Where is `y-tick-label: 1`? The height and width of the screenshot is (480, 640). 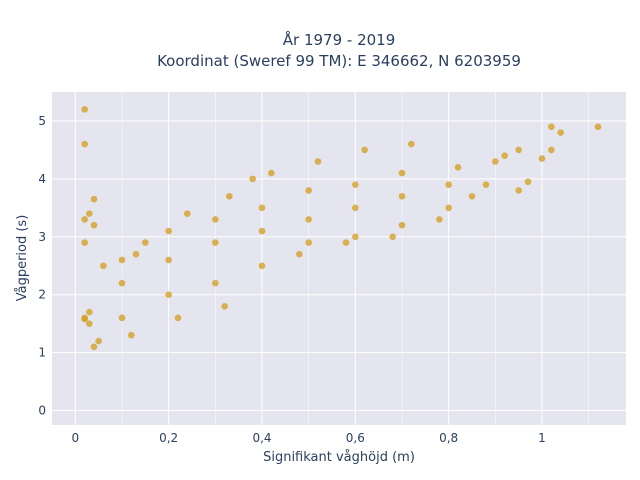
y-tick-label: 1 is located at coordinates (42, 353).